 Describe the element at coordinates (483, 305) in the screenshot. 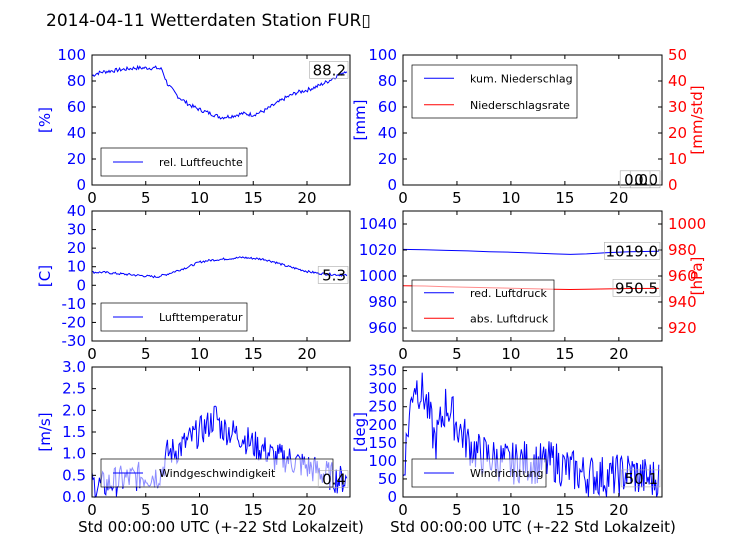

I see `legend-box-pressure` at that location.